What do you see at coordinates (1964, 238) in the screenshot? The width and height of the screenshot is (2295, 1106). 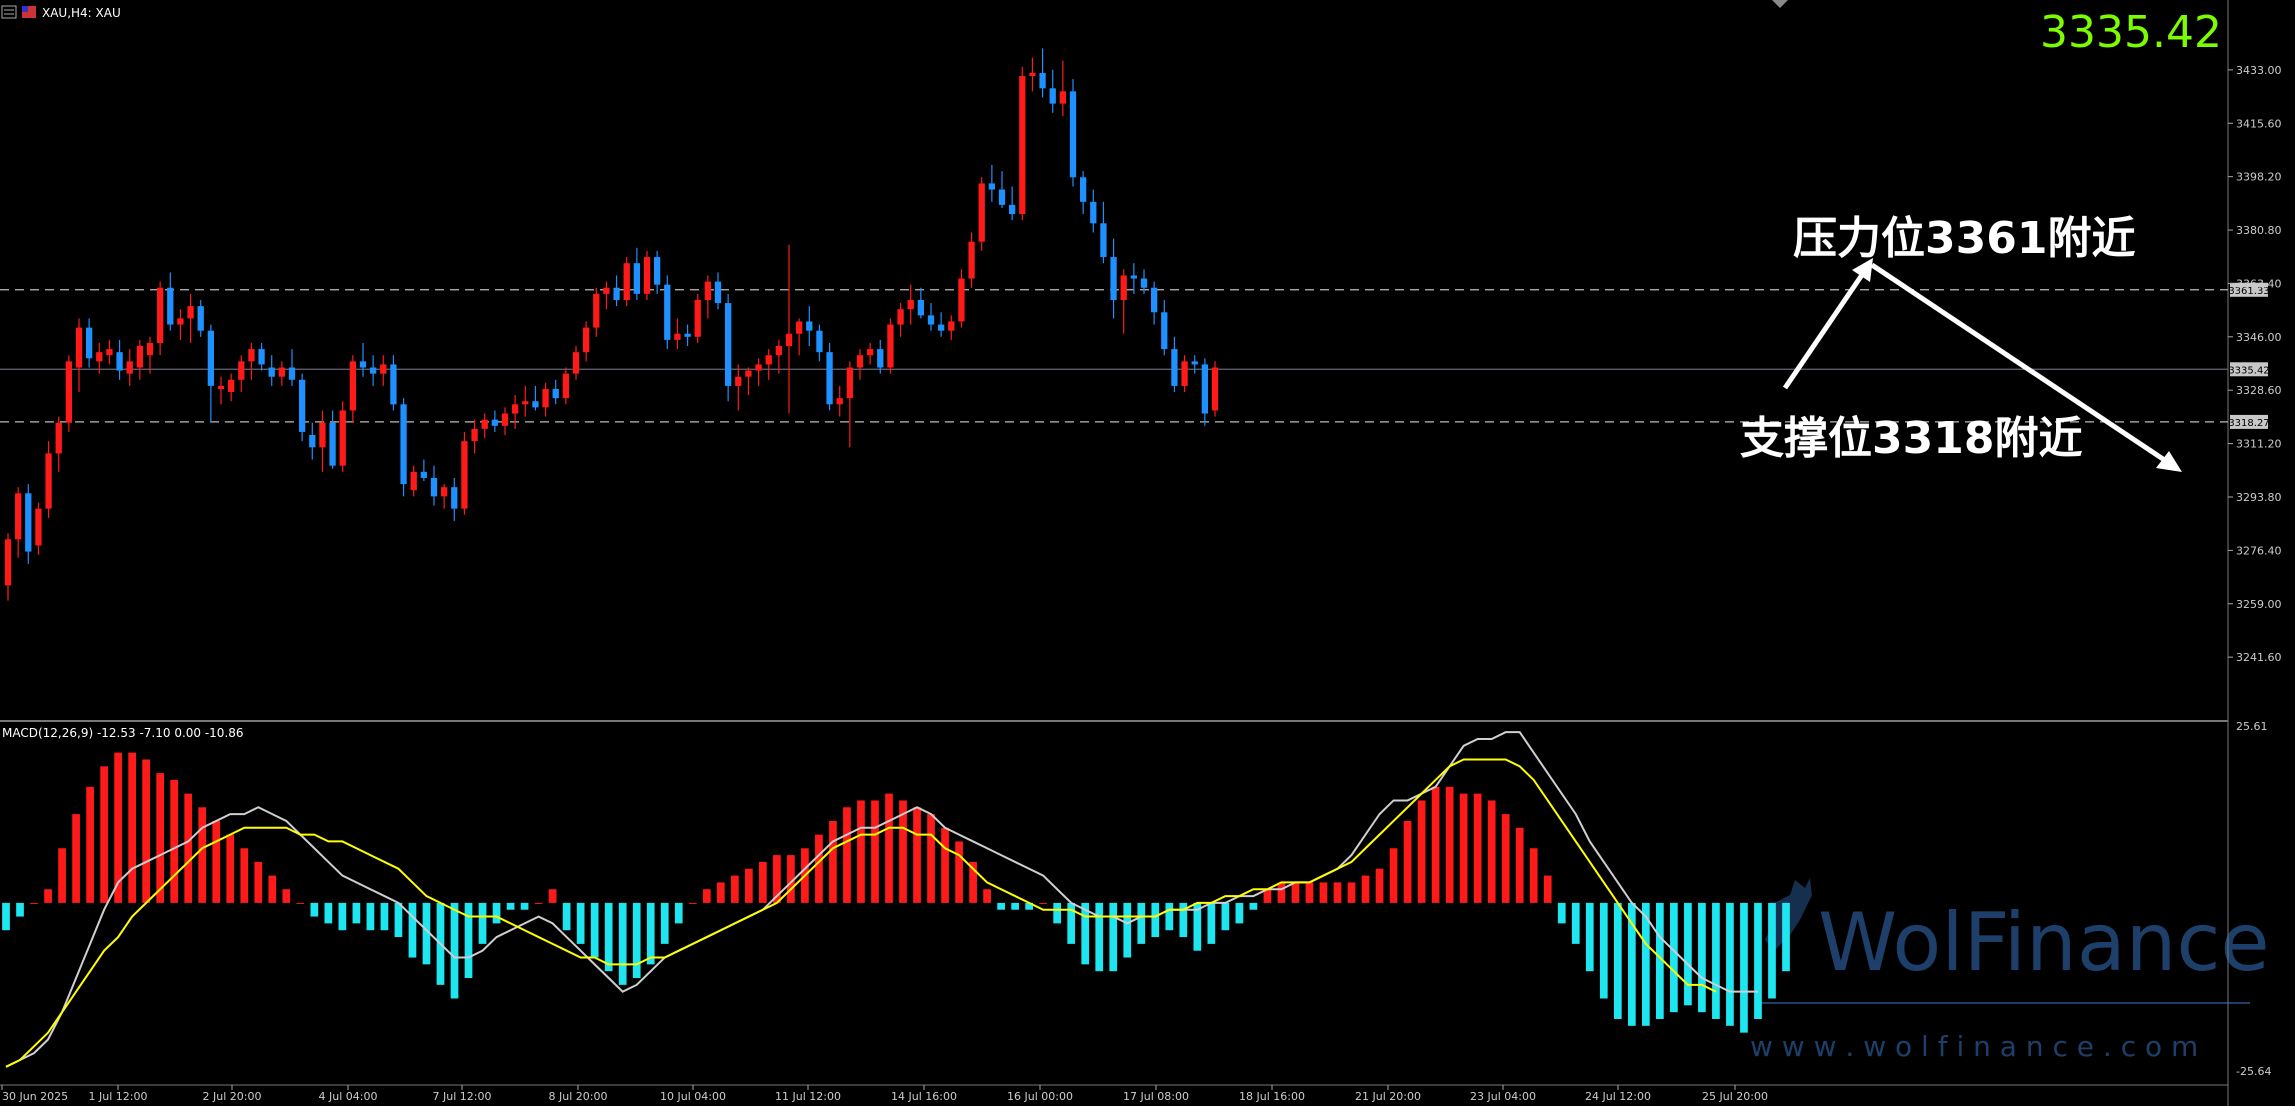 I see `resistance-label: 压力位3361附近` at bounding box center [1964, 238].